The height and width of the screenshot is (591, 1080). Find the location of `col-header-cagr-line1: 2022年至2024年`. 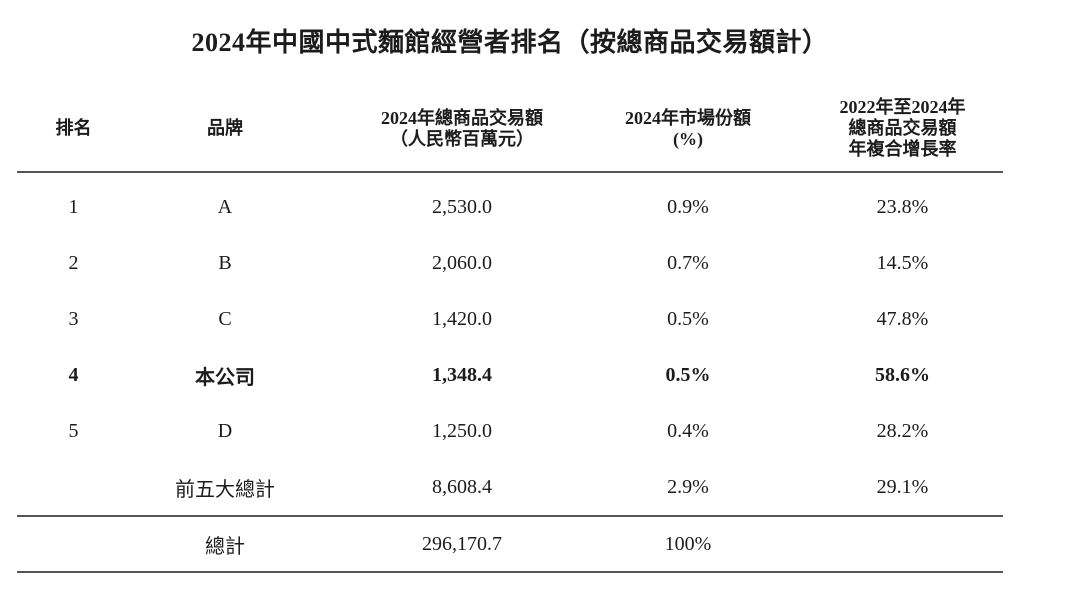

col-header-cagr-line1: 2022年至2024年 is located at coordinates (902, 107).